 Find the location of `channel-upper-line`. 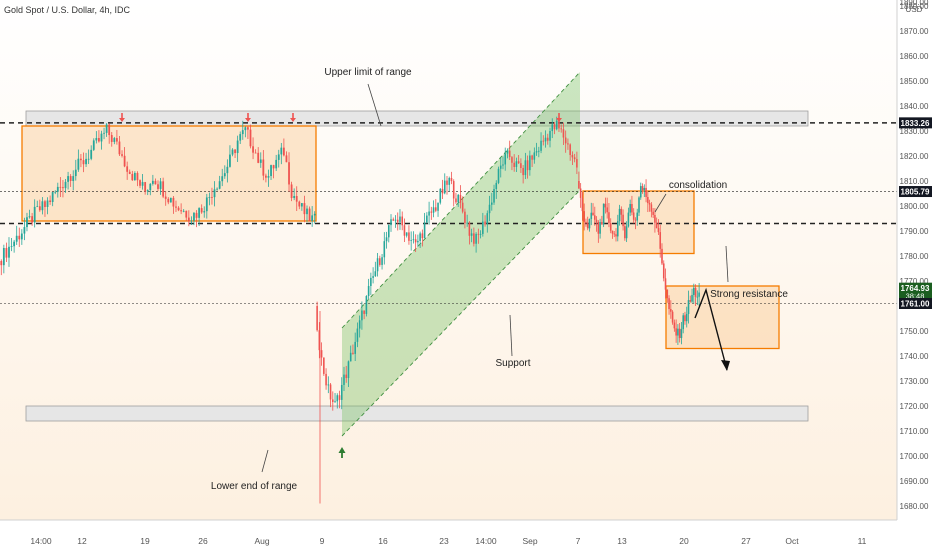

channel-upper-line is located at coordinates (461, 200).